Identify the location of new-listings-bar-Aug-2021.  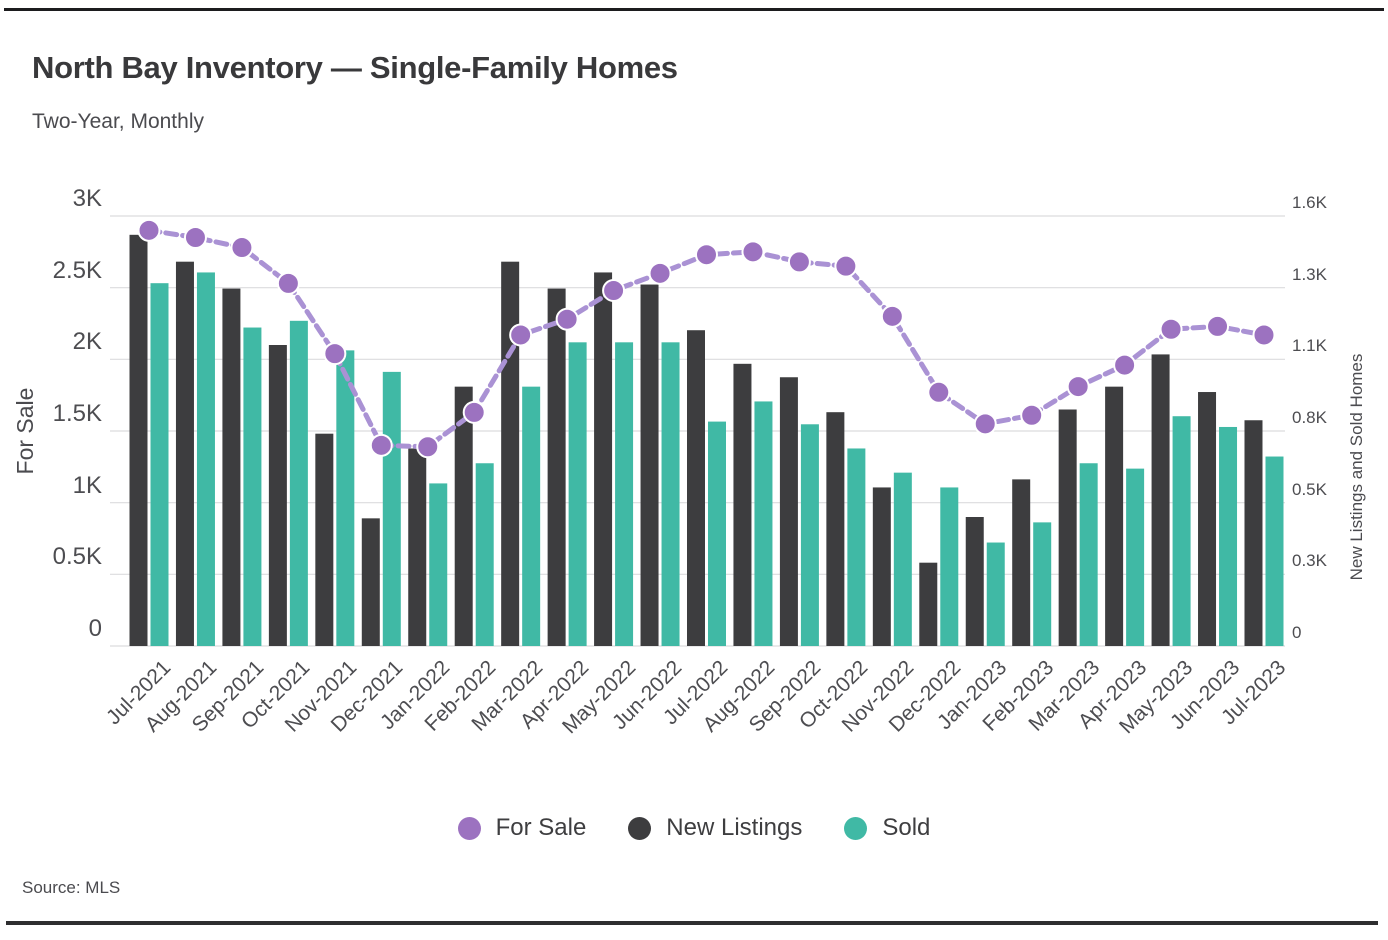
(184, 453).